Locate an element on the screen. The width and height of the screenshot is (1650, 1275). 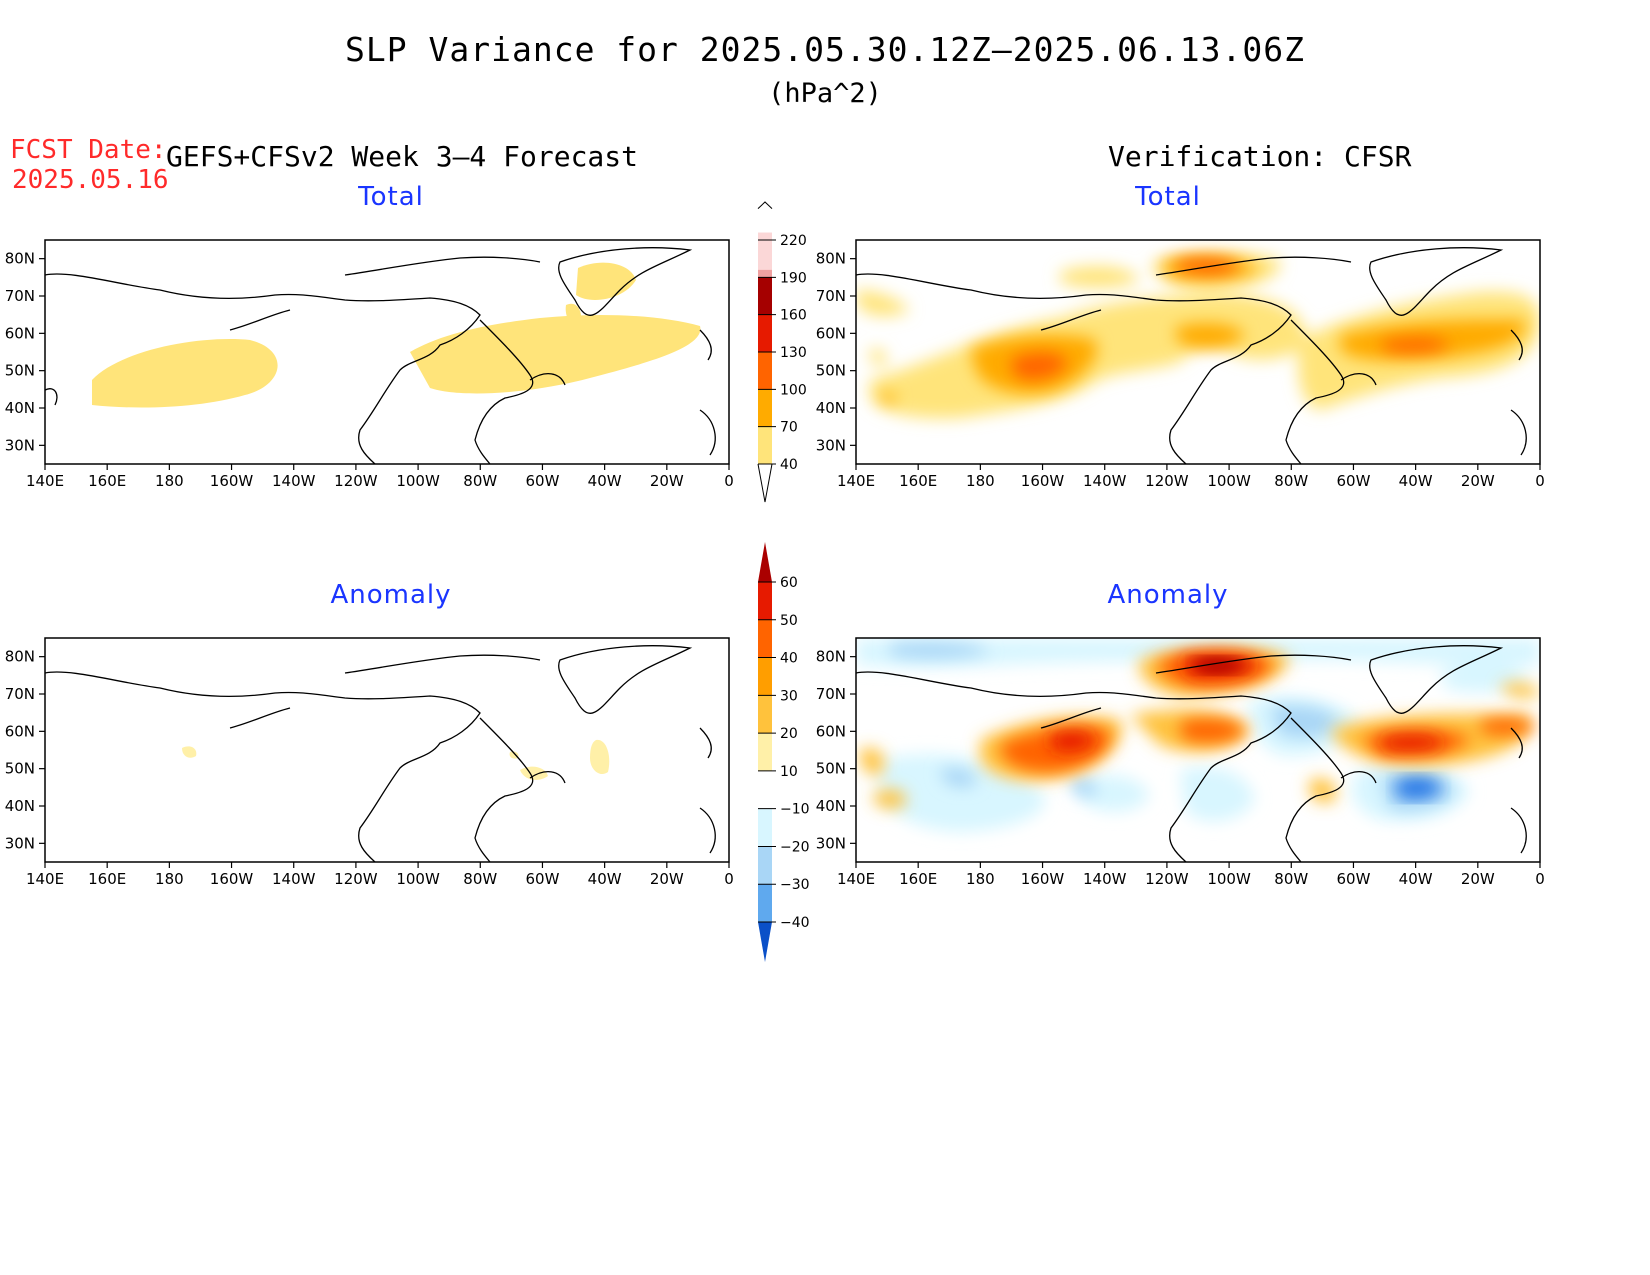
fcst-total-title: Total is located at coordinates (391, 197).